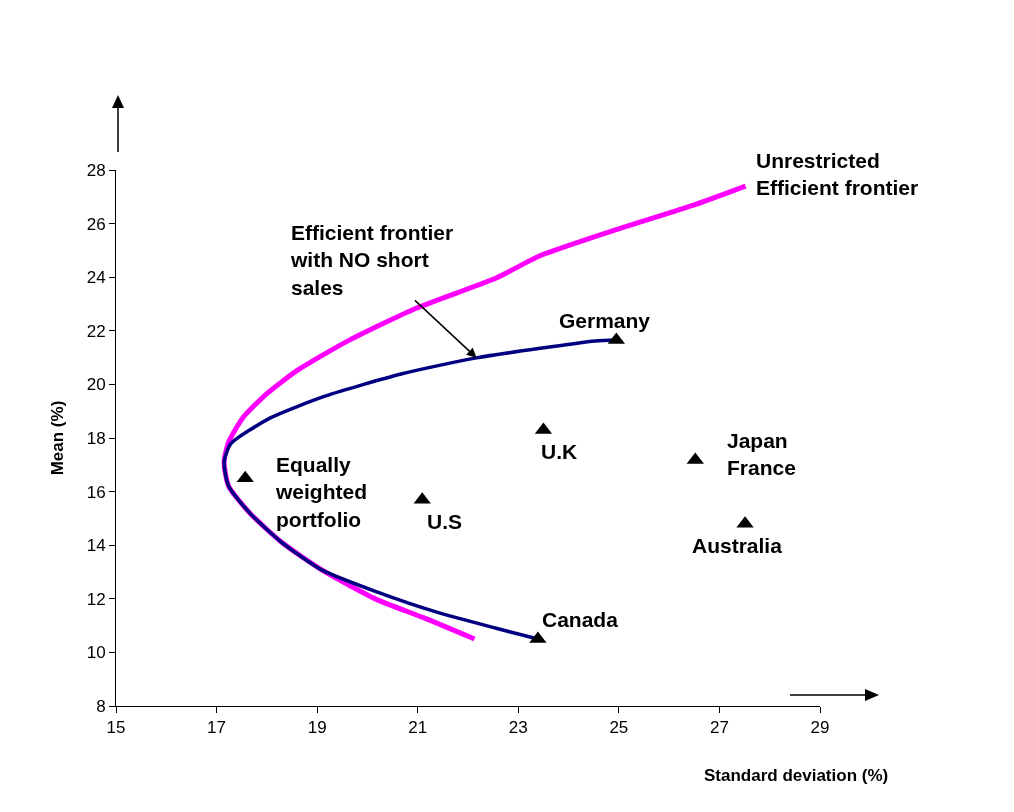 The width and height of the screenshot is (1014, 812). I want to click on y-tick-label: 14, so click(96, 546).